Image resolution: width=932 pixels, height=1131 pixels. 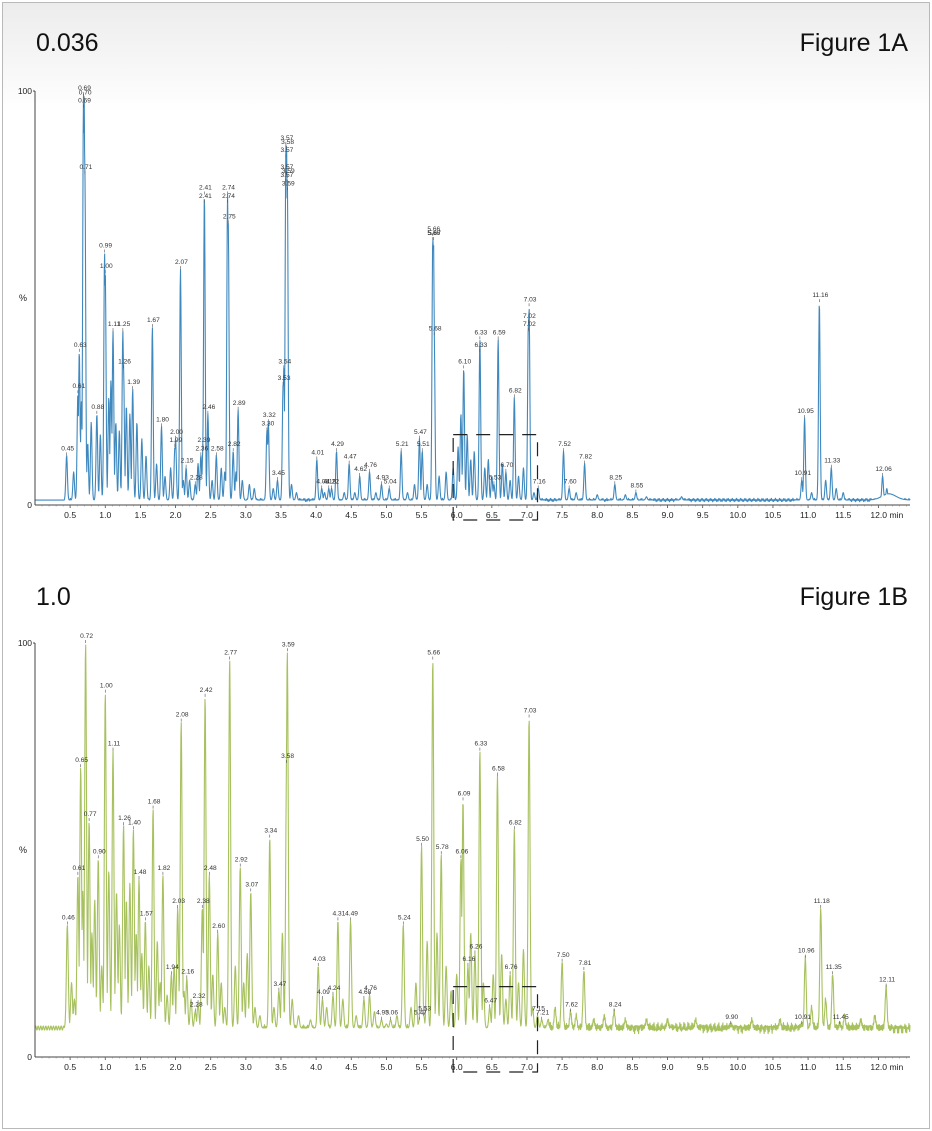 I want to click on peak-label: 2.82, so click(x=234, y=444).